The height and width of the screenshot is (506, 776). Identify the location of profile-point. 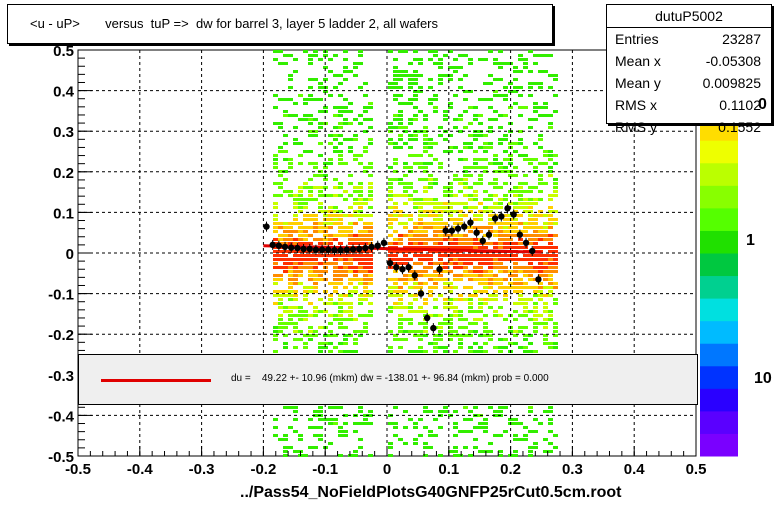
(526, 243).